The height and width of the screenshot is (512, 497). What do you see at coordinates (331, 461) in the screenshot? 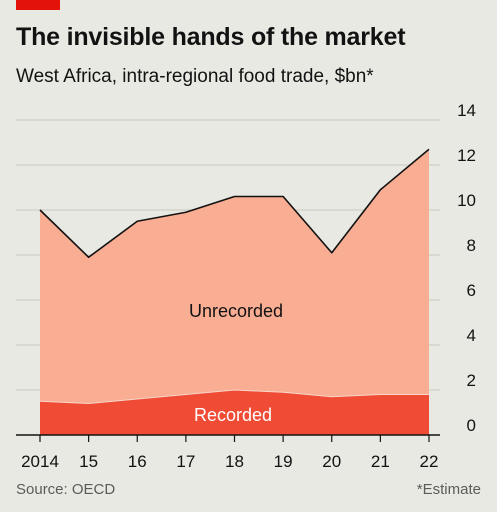
I see `x-tick-label-20: 20` at bounding box center [331, 461].